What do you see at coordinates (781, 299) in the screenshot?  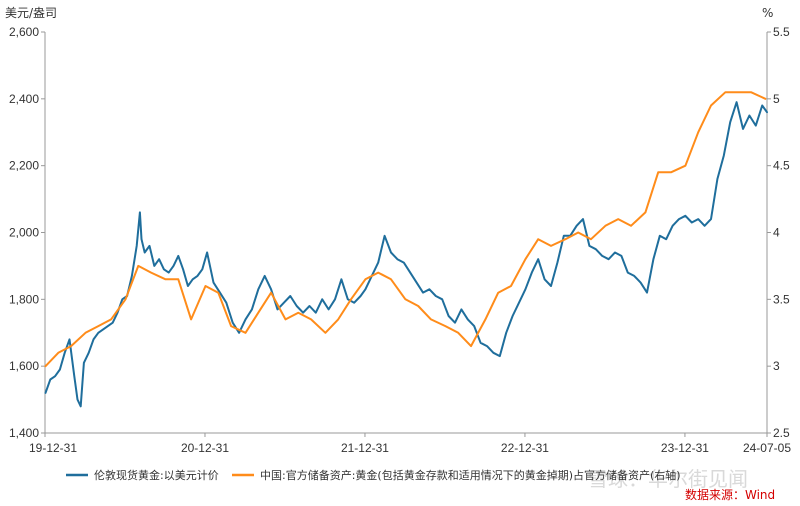 I see `y-right-tick-label: 3.5` at bounding box center [781, 299].